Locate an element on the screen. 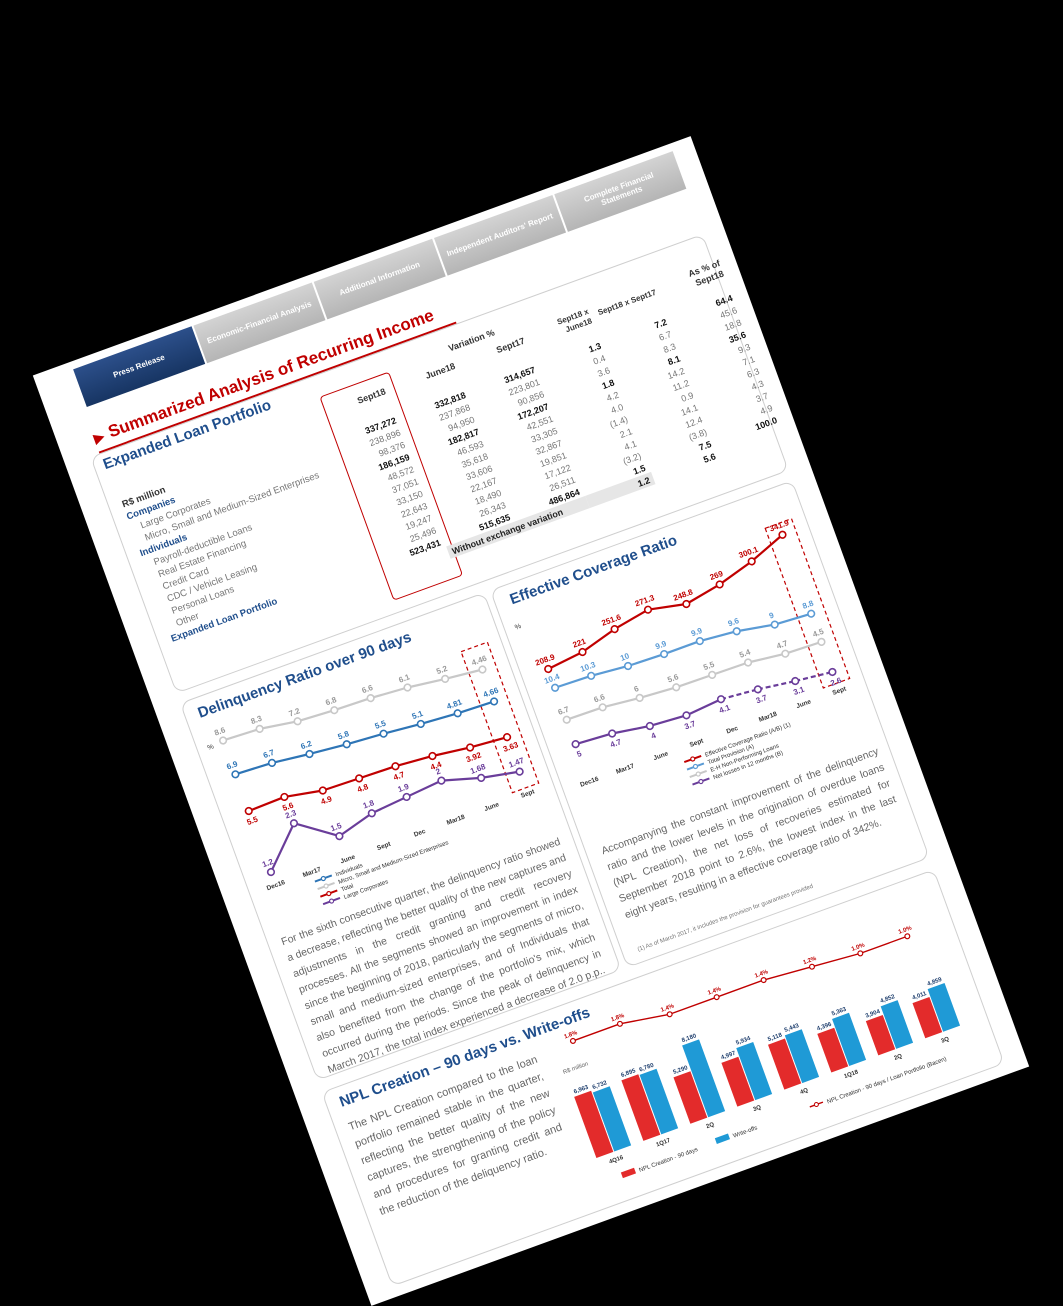 This screenshot has width=1063, height=1306. data-label: 5.4 is located at coordinates (745, 653).